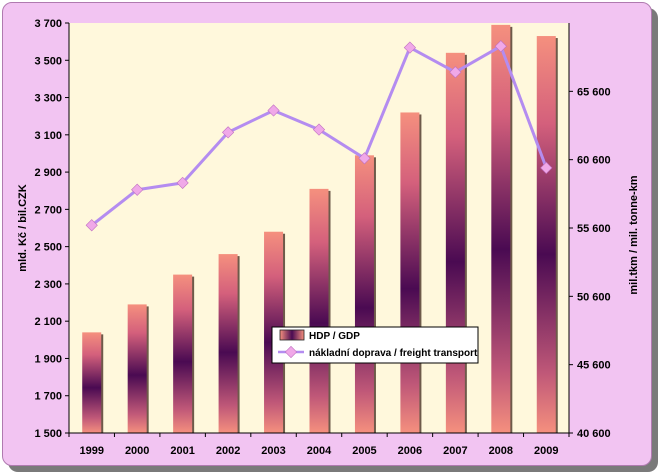 This screenshot has height=476, width=662. I want to click on bar-gdp-2001, so click(183, 353).